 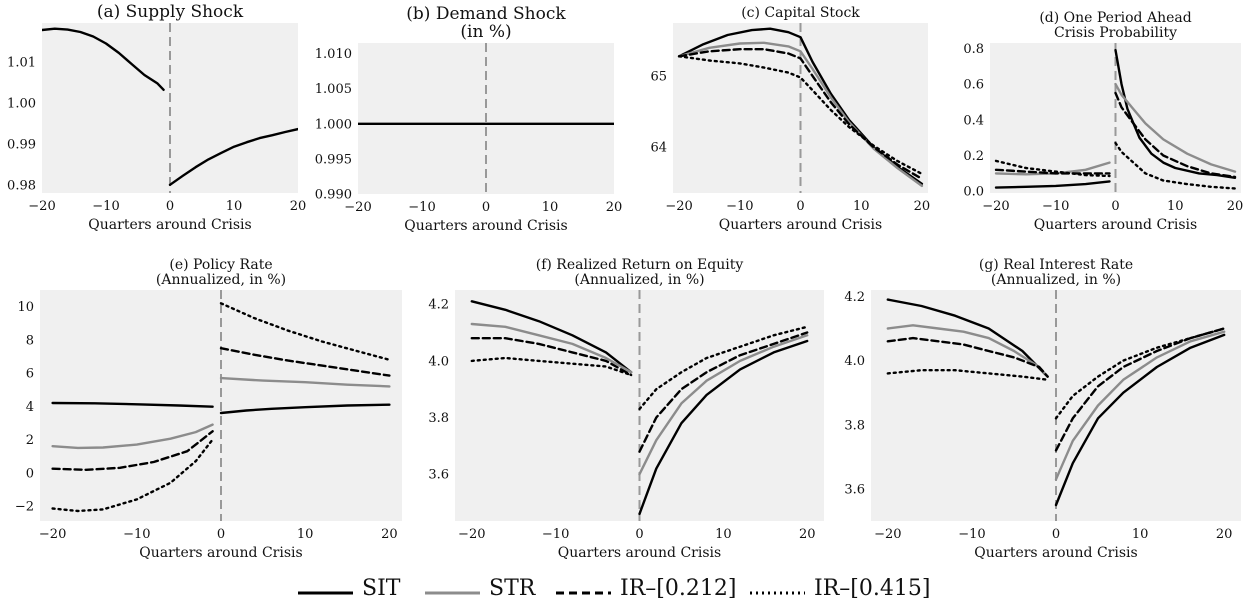 What do you see at coordinates (973, 49) in the screenshot?
I see `y-tick-label: 0.8` at bounding box center [973, 49].